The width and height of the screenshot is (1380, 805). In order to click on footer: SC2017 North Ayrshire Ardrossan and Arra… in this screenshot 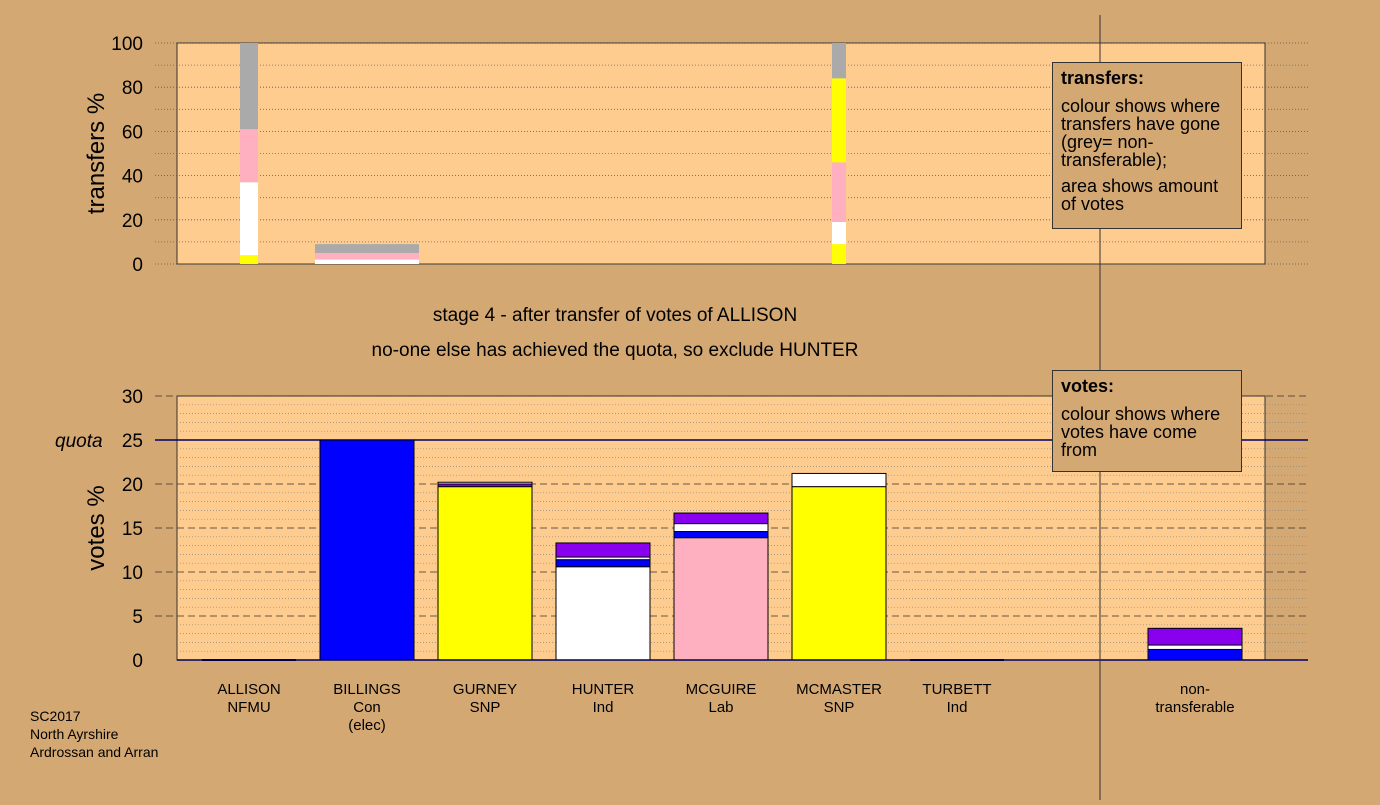, I will do `click(94, 734)`.